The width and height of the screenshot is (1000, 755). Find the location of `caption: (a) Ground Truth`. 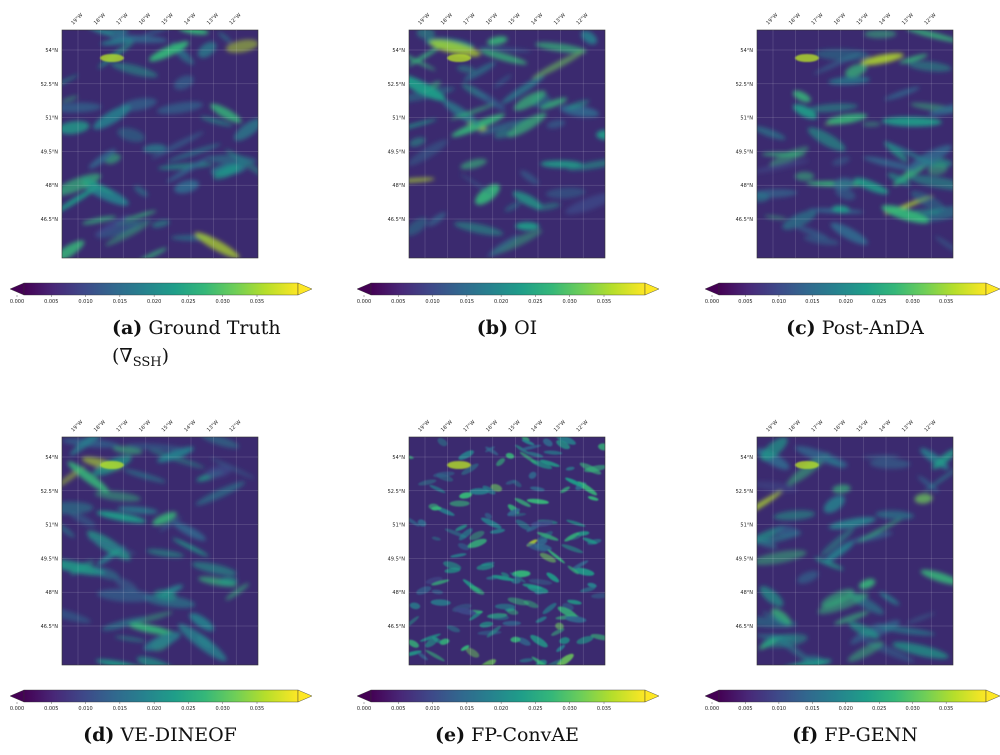

caption: (a) Ground Truth is located at coordinates (196, 328).